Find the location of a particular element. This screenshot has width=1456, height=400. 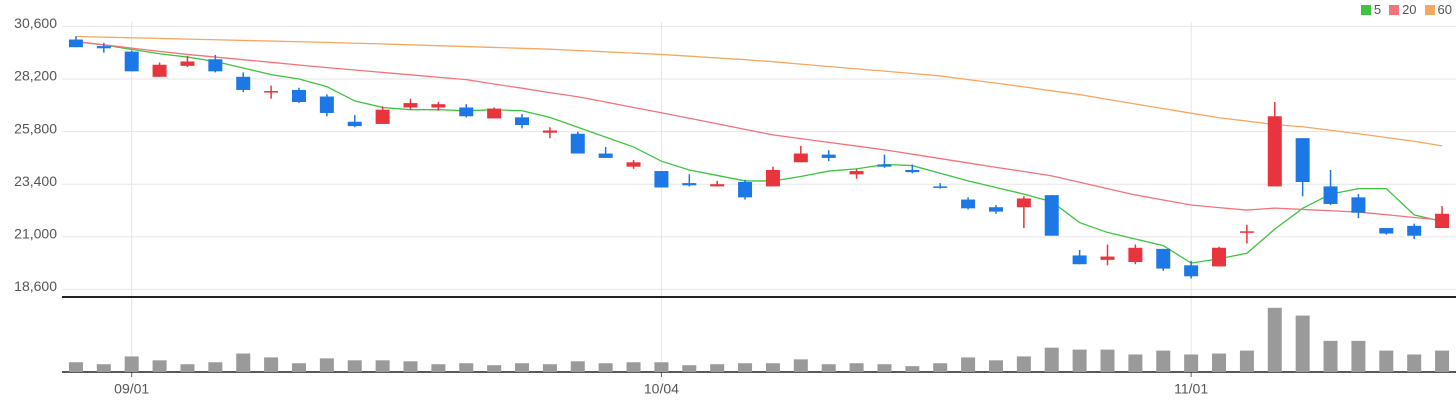

y-tick-label: 28,200 is located at coordinates (35, 76).